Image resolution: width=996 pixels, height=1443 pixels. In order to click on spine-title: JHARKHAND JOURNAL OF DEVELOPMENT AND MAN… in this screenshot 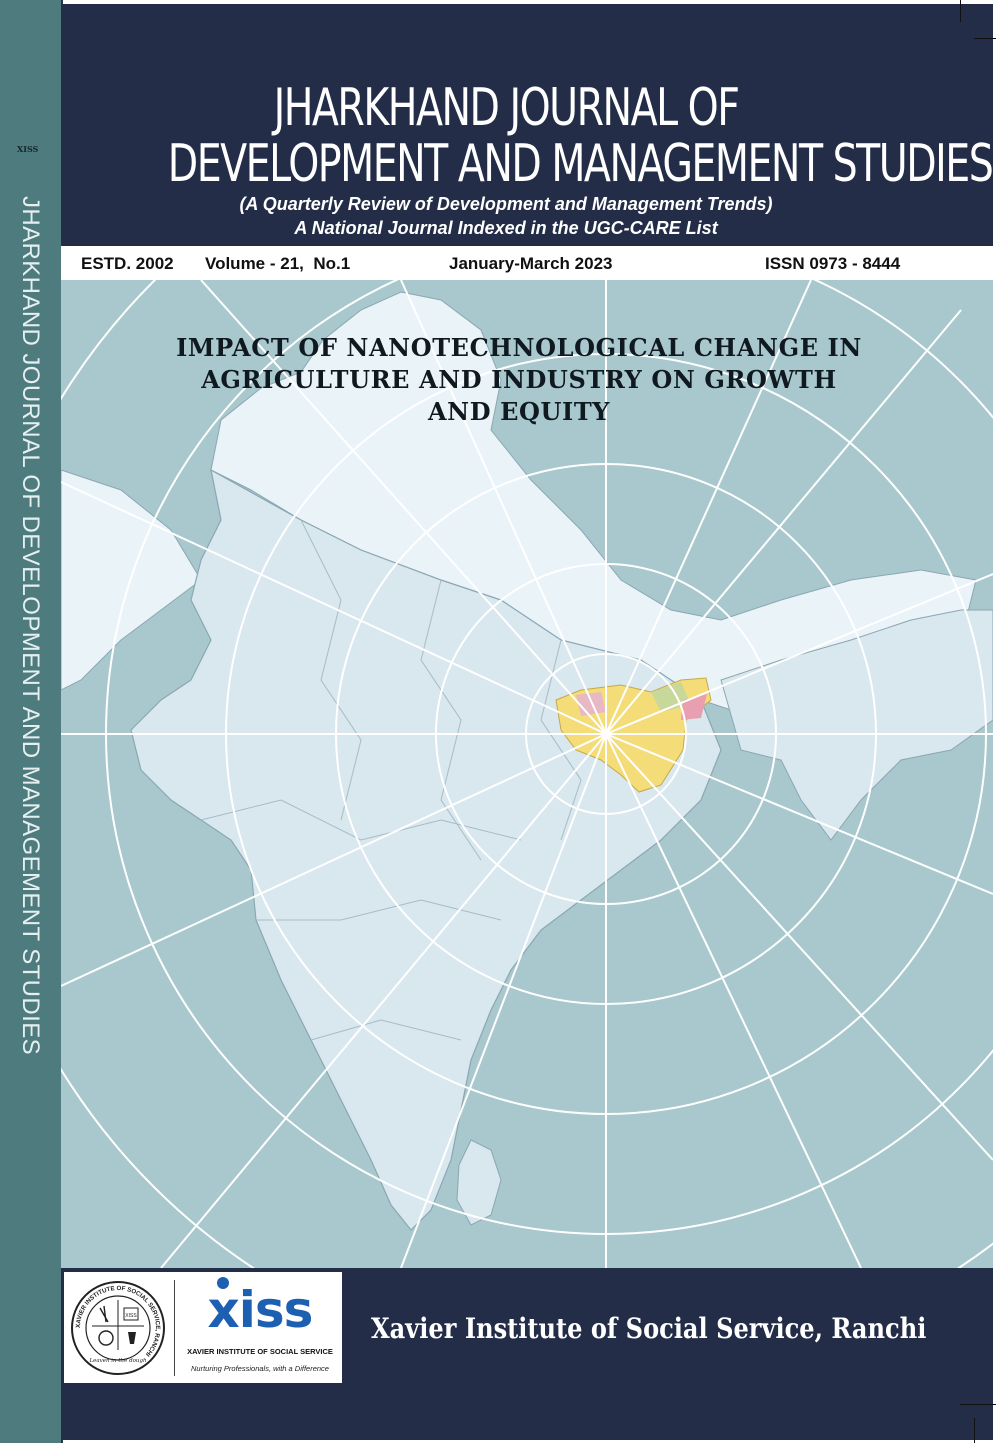, I will do `click(30, 626)`.